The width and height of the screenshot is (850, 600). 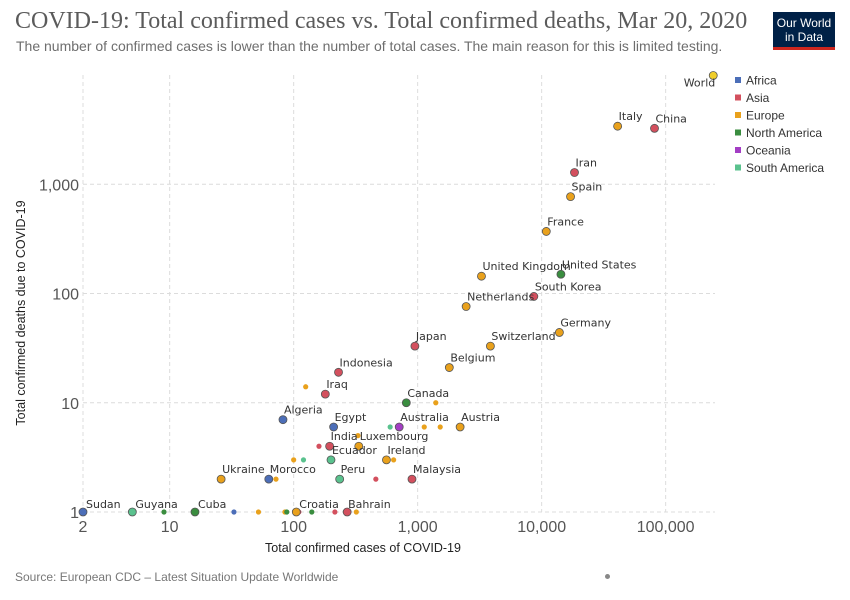 I want to click on point-label: South Korea, so click(x=568, y=286).